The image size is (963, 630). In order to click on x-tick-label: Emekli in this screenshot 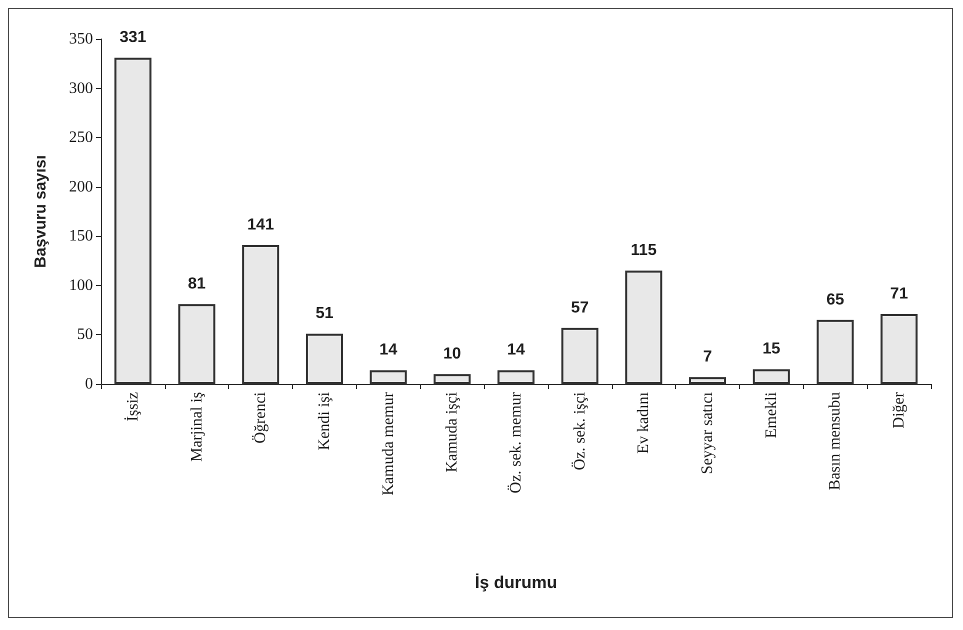, I will do `click(771, 414)`.